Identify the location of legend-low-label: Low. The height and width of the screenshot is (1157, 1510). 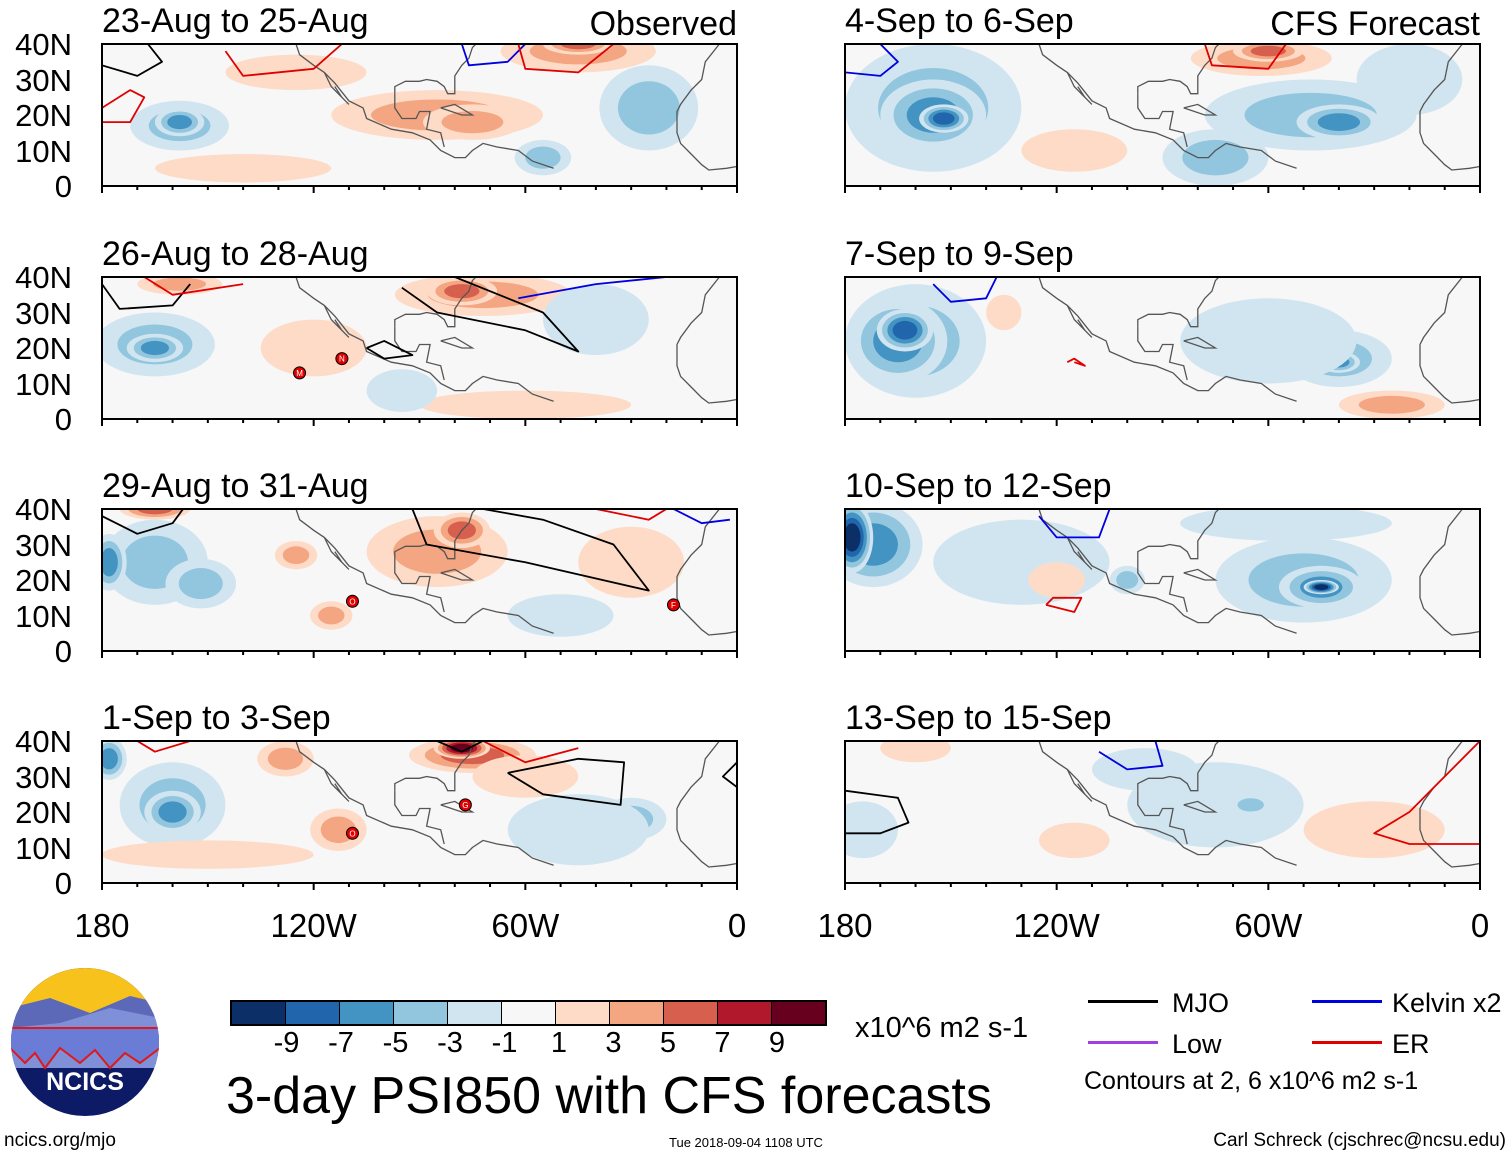
(1197, 1044).